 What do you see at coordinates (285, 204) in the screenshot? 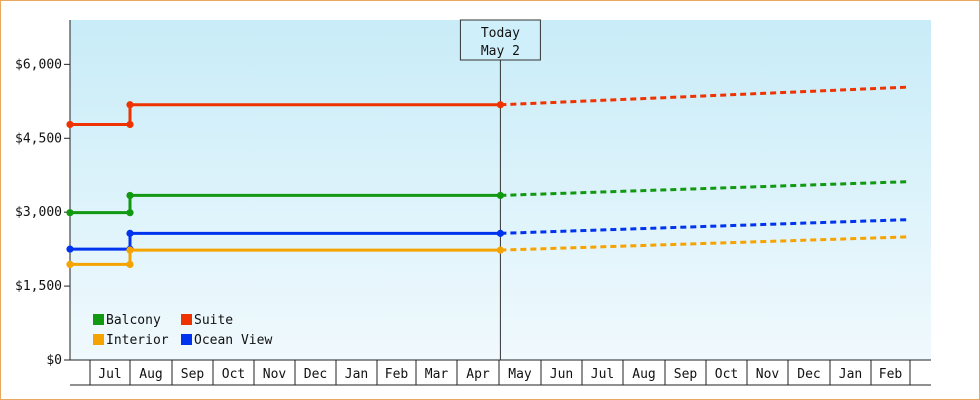
I see `series-line-balcony` at bounding box center [285, 204].